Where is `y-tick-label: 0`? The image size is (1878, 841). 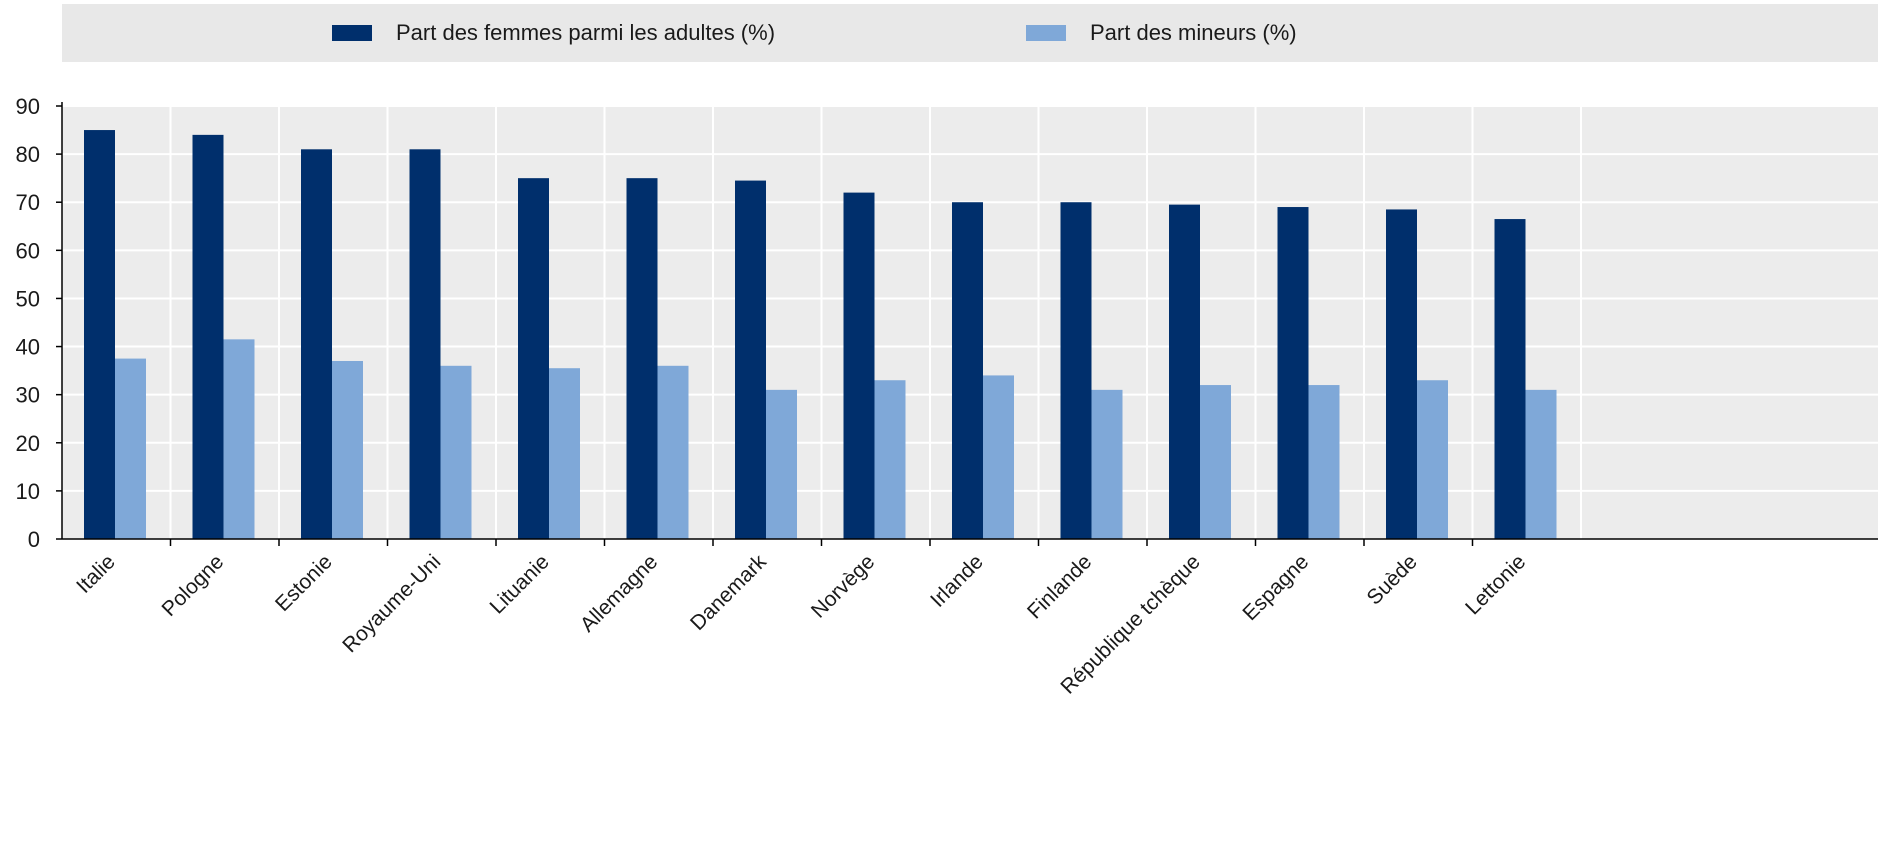
y-tick-label: 0 is located at coordinates (34, 539).